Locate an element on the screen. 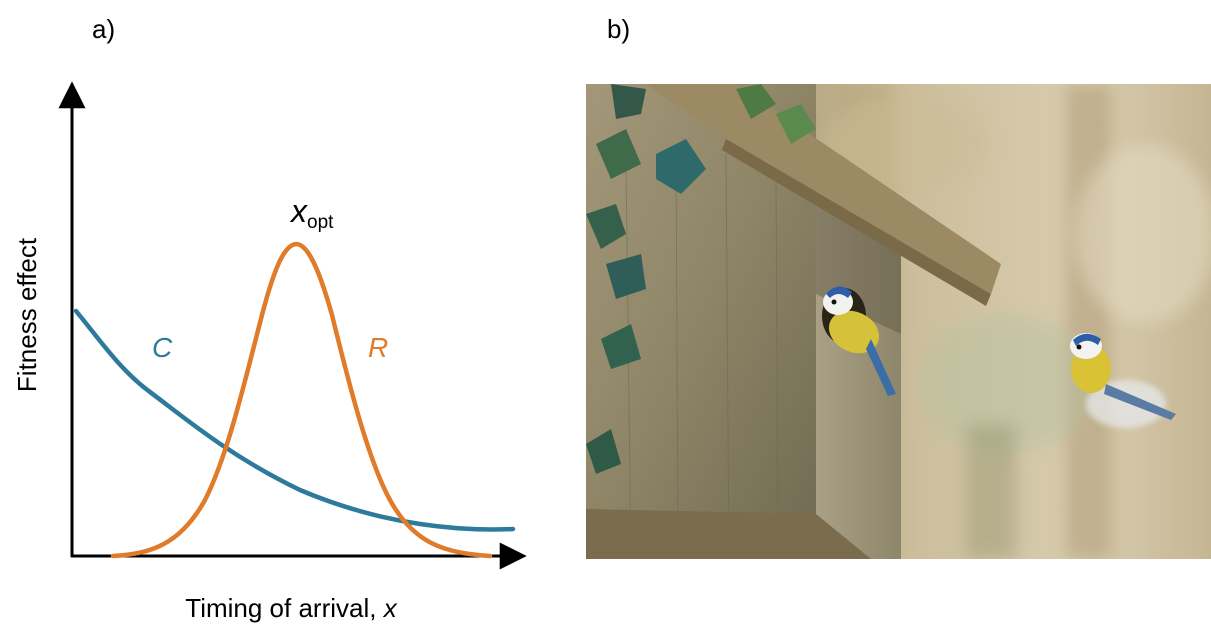  x-axis-title: Timing of arrival, x is located at coordinates (291, 608).